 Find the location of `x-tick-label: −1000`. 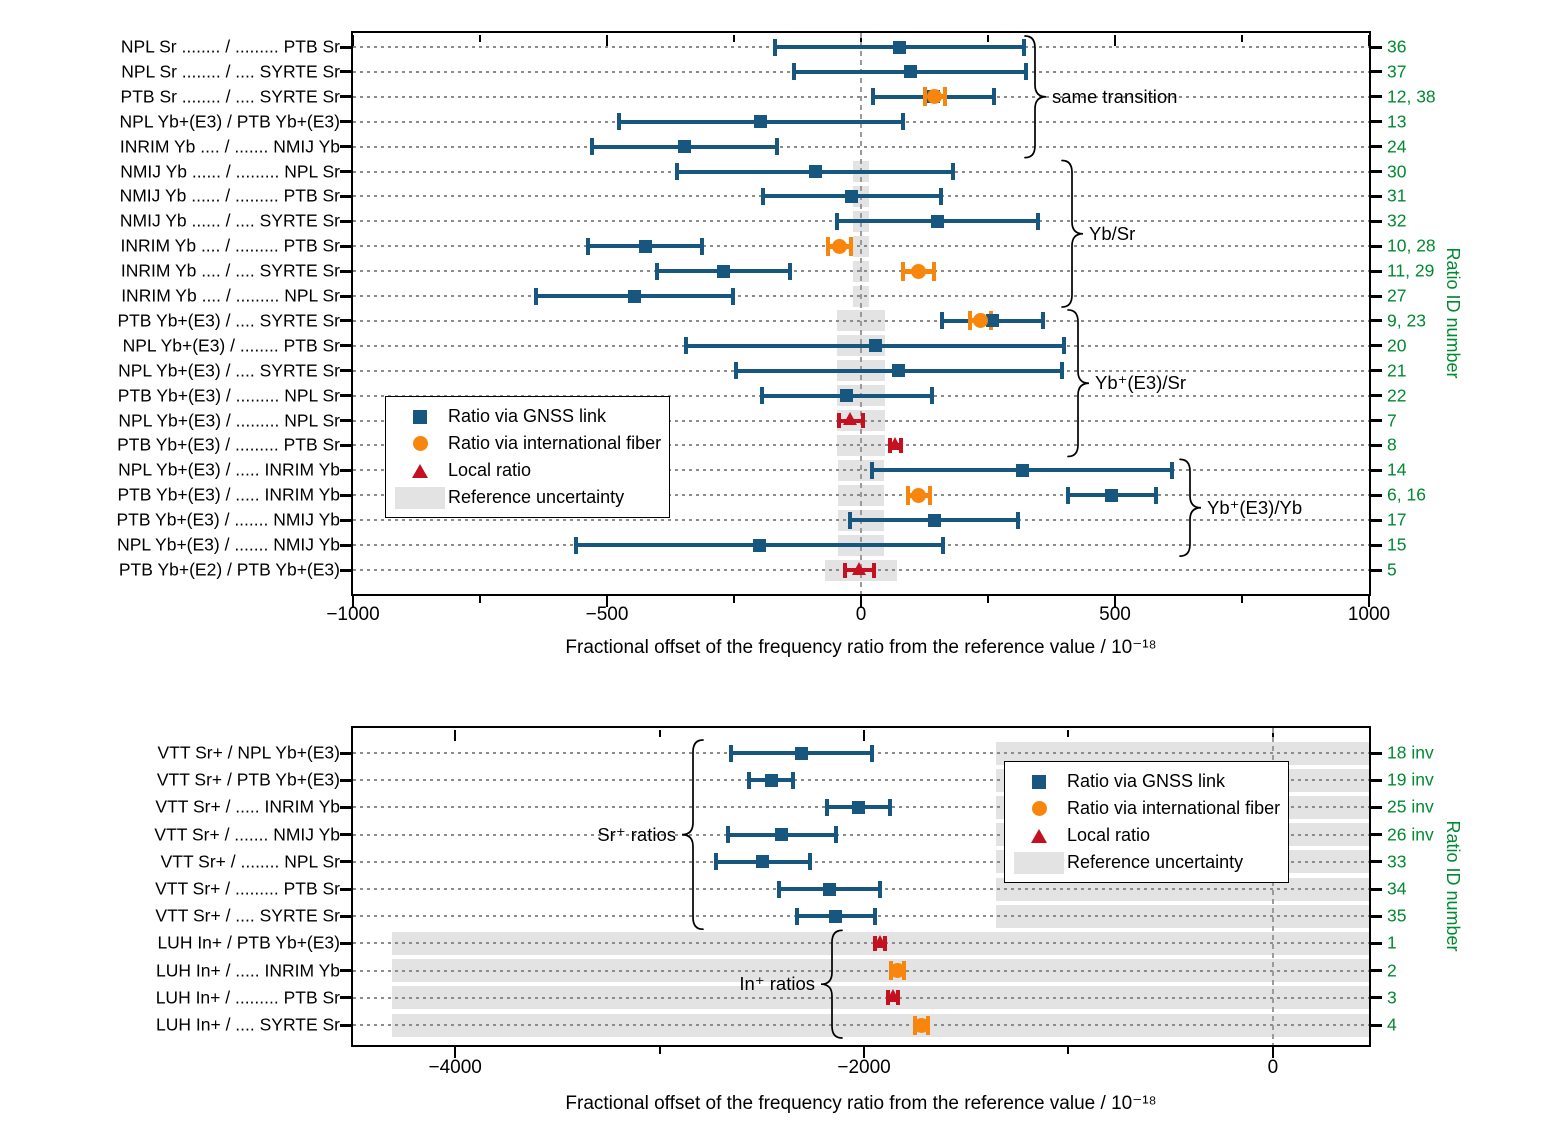

x-tick-label: −1000 is located at coordinates (353, 614).